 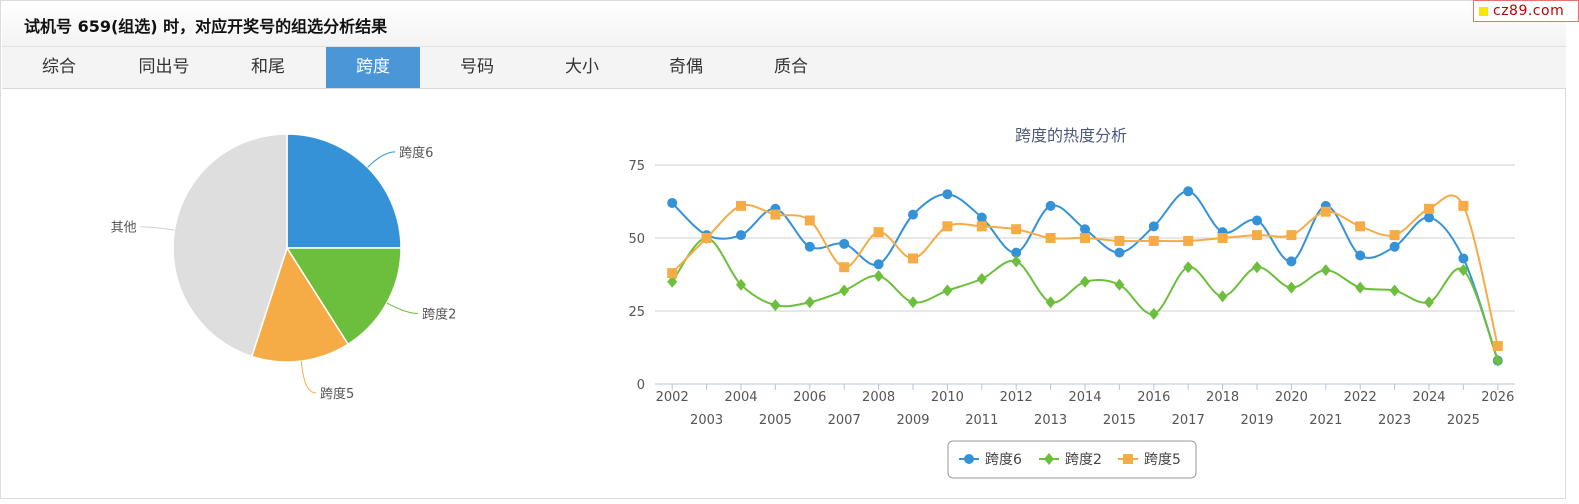 I want to click on x-tick-label: 2008, so click(x=878, y=397).